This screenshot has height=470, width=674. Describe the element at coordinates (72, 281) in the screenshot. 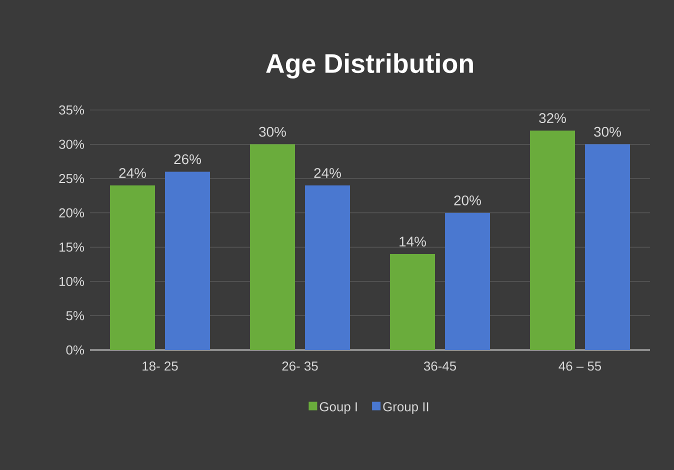

I see `y-tick-label: 10%` at that location.